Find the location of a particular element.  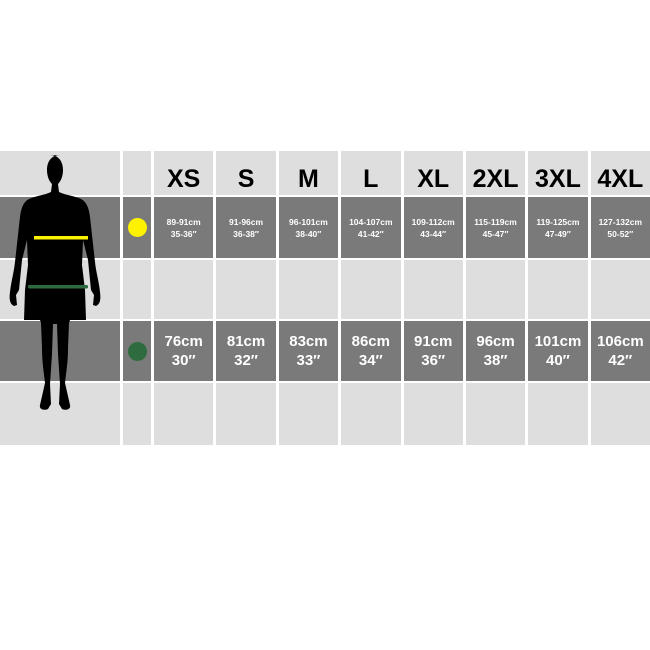

size-label: XL is located at coordinates (433, 178).